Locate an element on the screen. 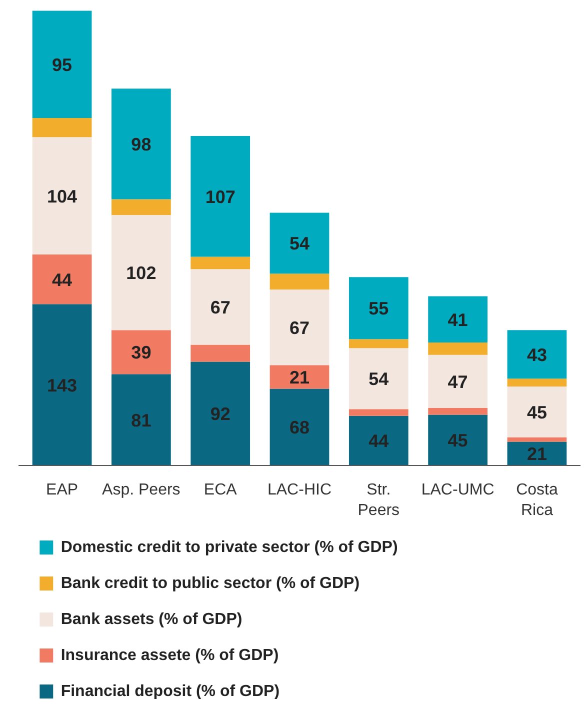 The image size is (584, 706). data-label: 81 is located at coordinates (141, 420).